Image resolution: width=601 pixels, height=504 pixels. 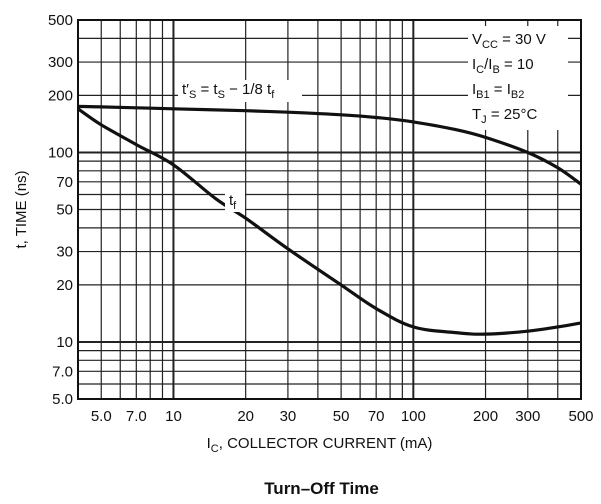 I want to click on tf-label-background, so click(x=235, y=201).